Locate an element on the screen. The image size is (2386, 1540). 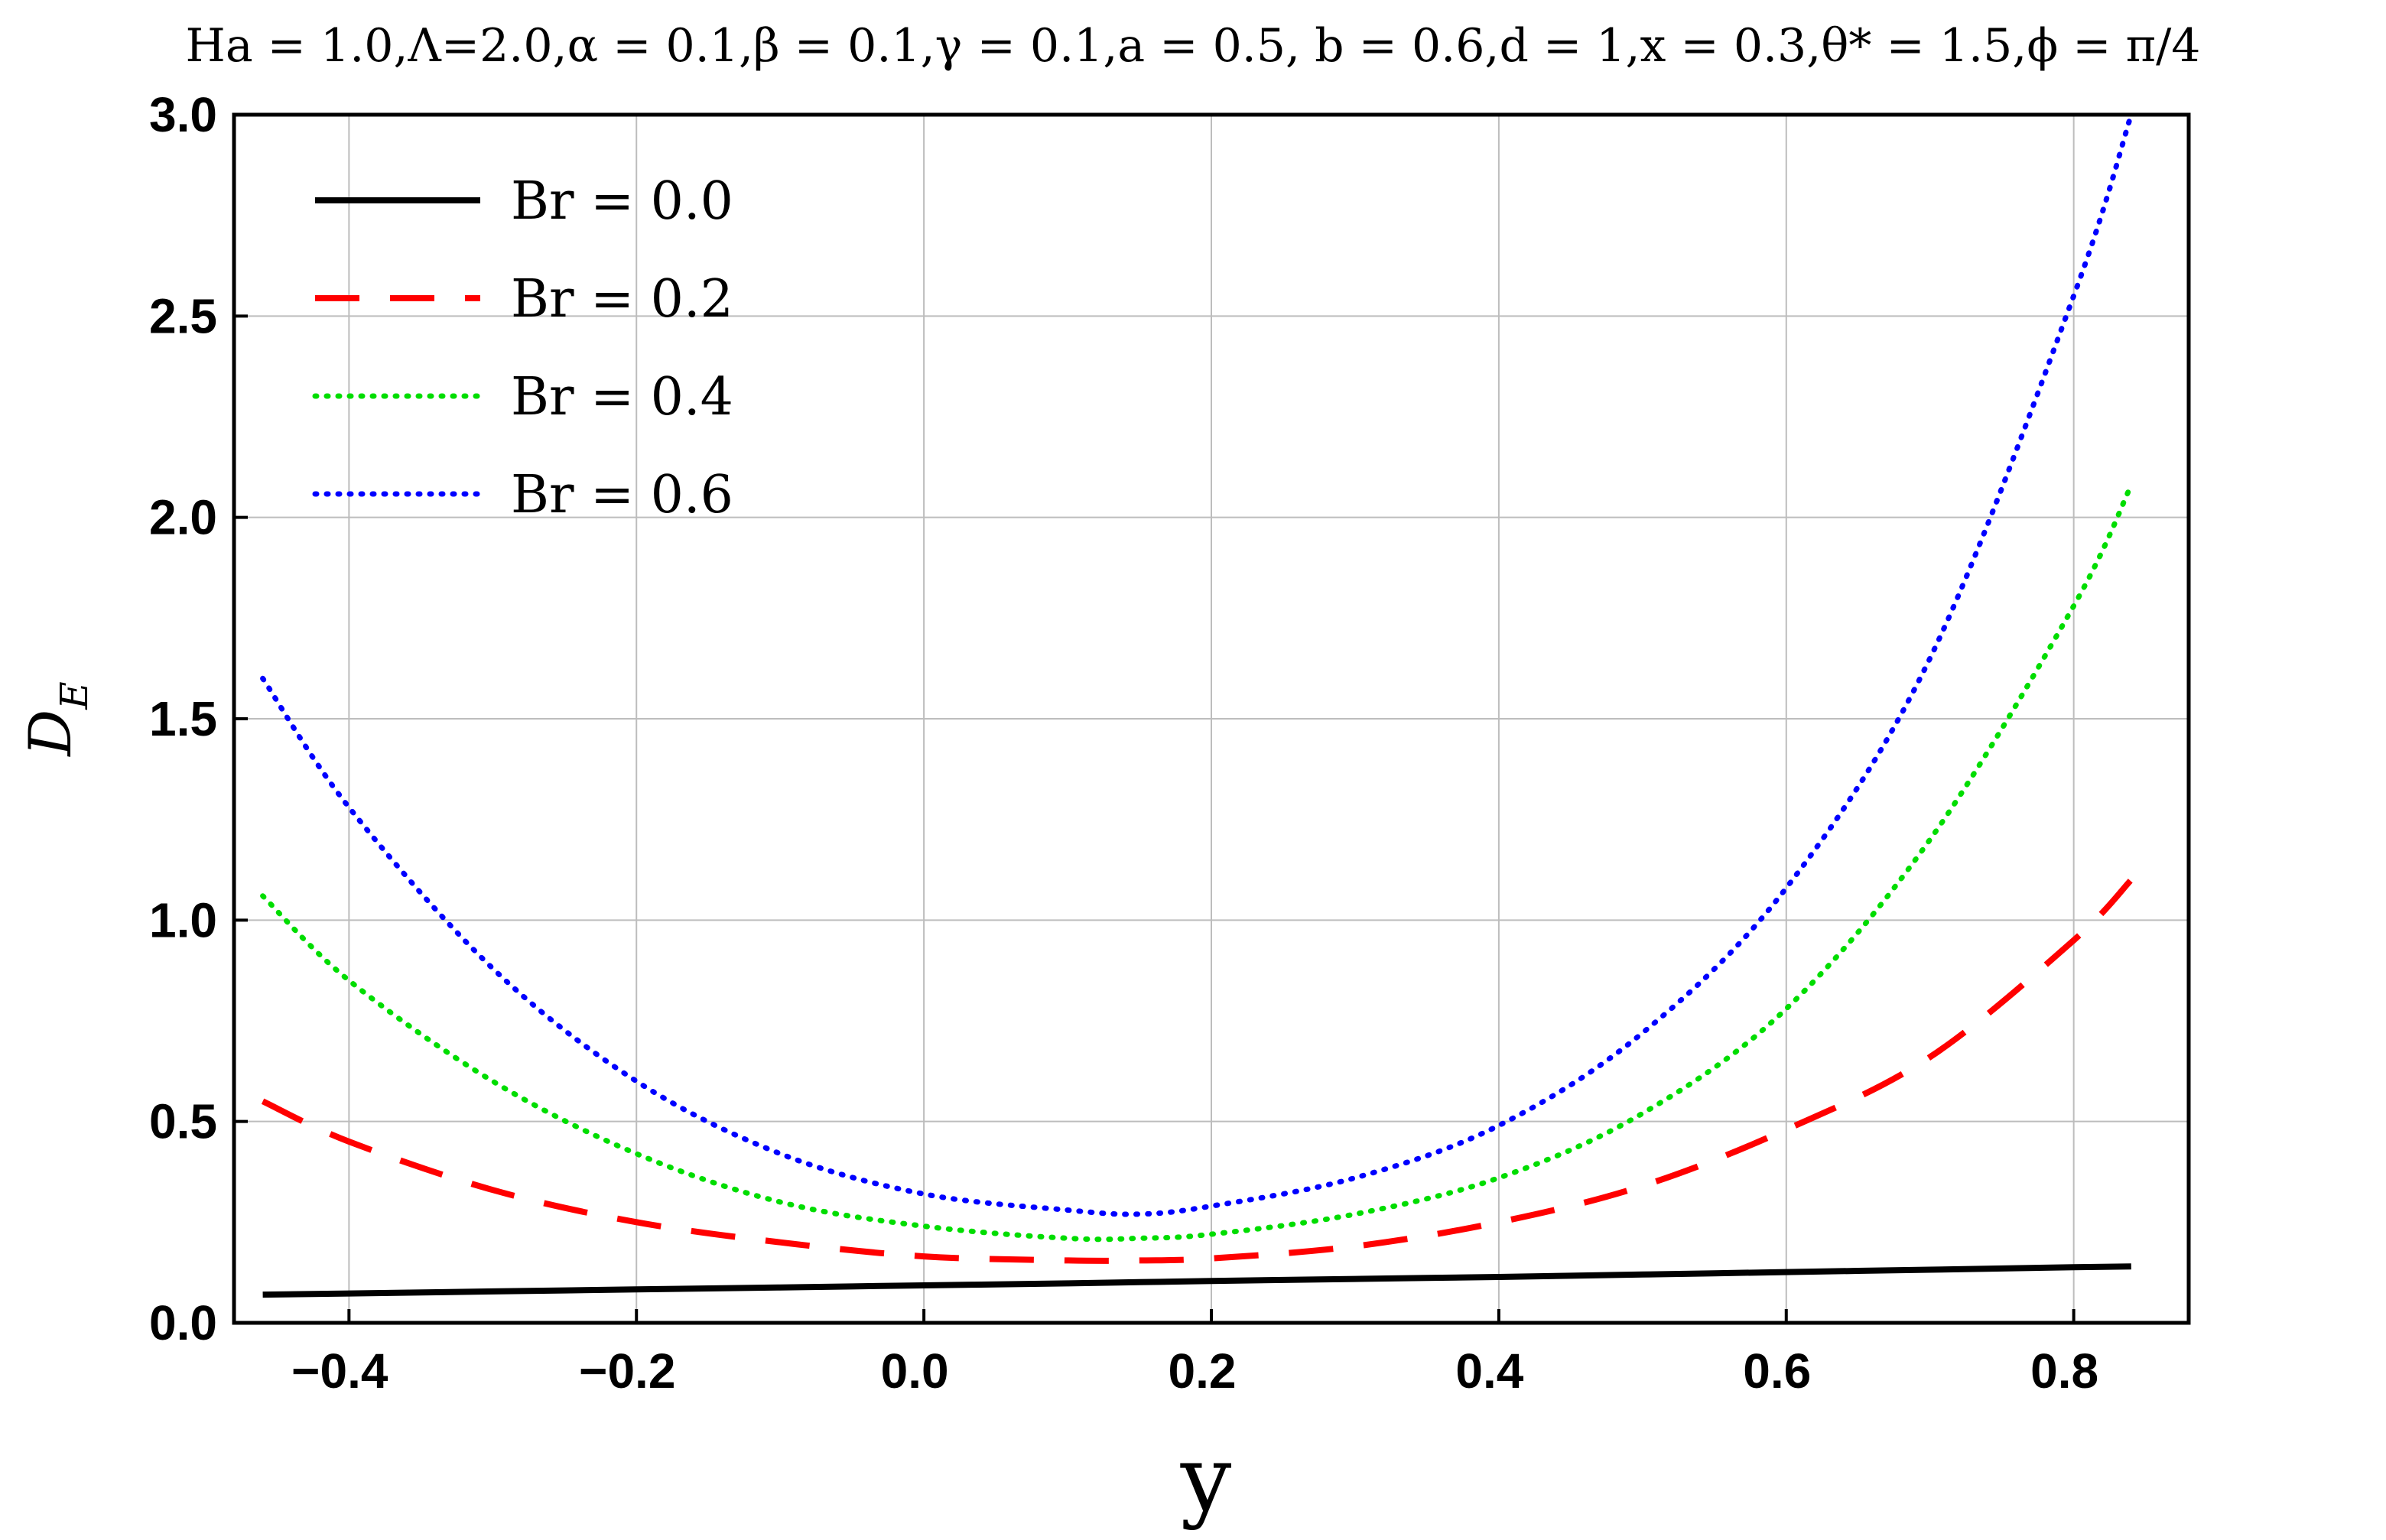
y-tick-label: 2.0 is located at coordinates (183, 517).